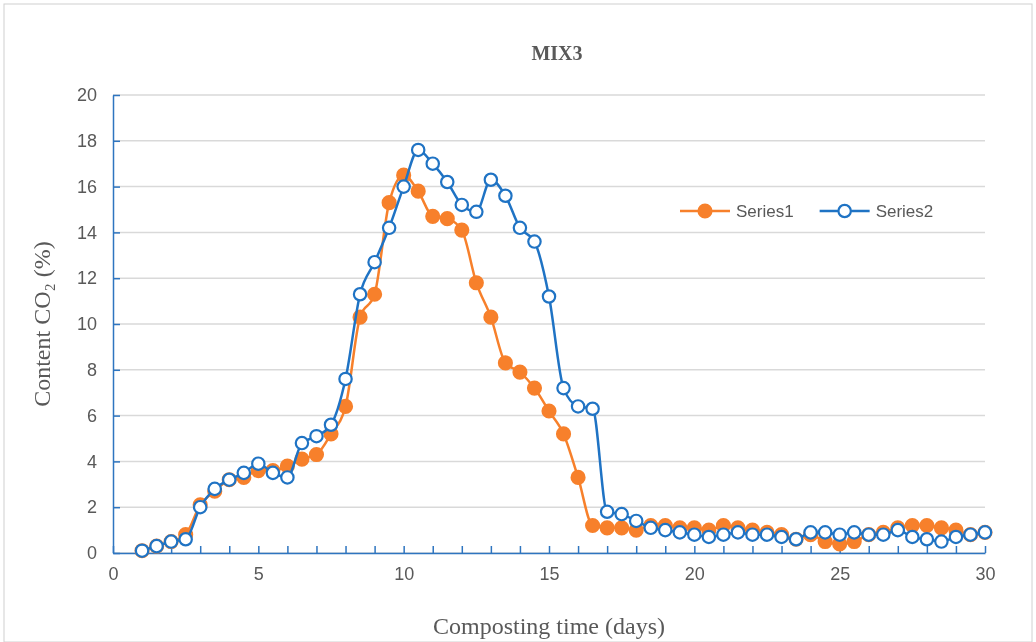  What do you see at coordinates (258, 573) in the screenshot?
I see `x-tick-label: 5` at bounding box center [258, 573].